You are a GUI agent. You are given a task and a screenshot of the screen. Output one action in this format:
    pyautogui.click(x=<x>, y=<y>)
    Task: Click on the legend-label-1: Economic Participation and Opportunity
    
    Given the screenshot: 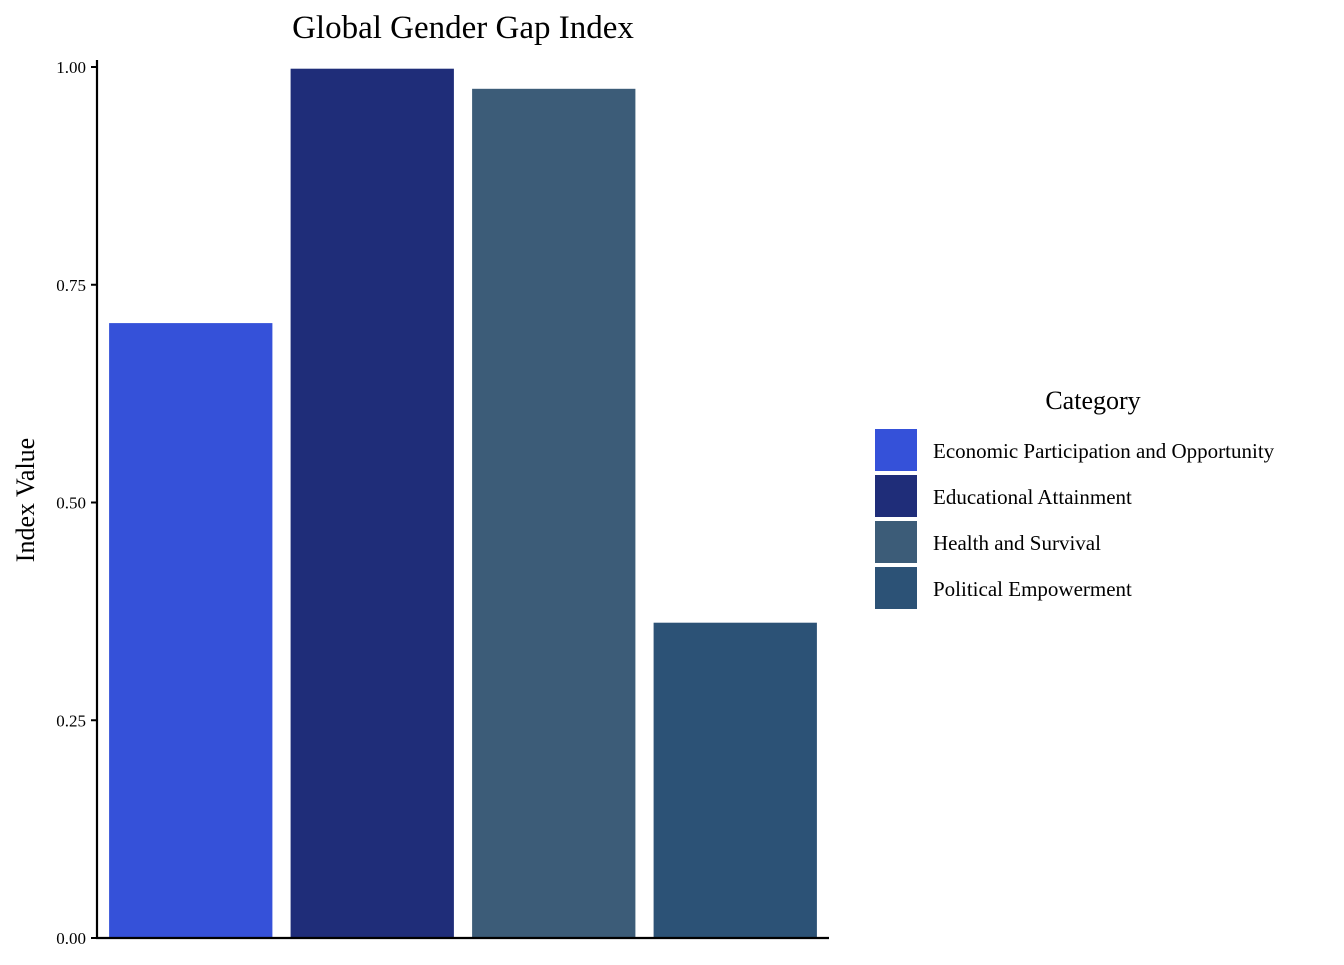 What is the action you would take?
    pyautogui.click(x=1104, y=451)
    